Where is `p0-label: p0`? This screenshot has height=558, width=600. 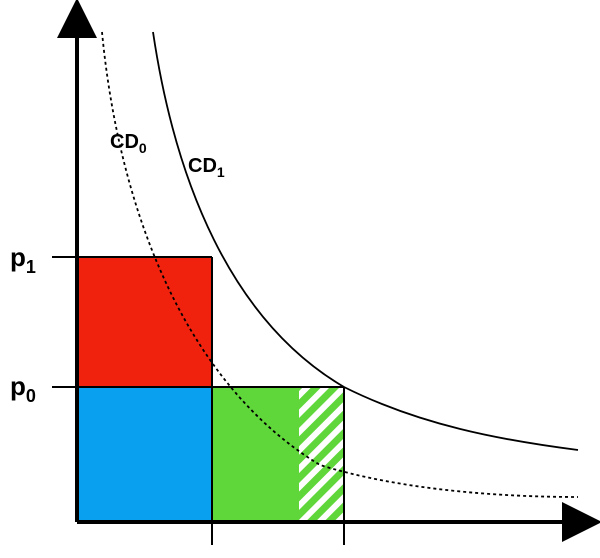
p0-label: p0 is located at coordinates (23, 388).